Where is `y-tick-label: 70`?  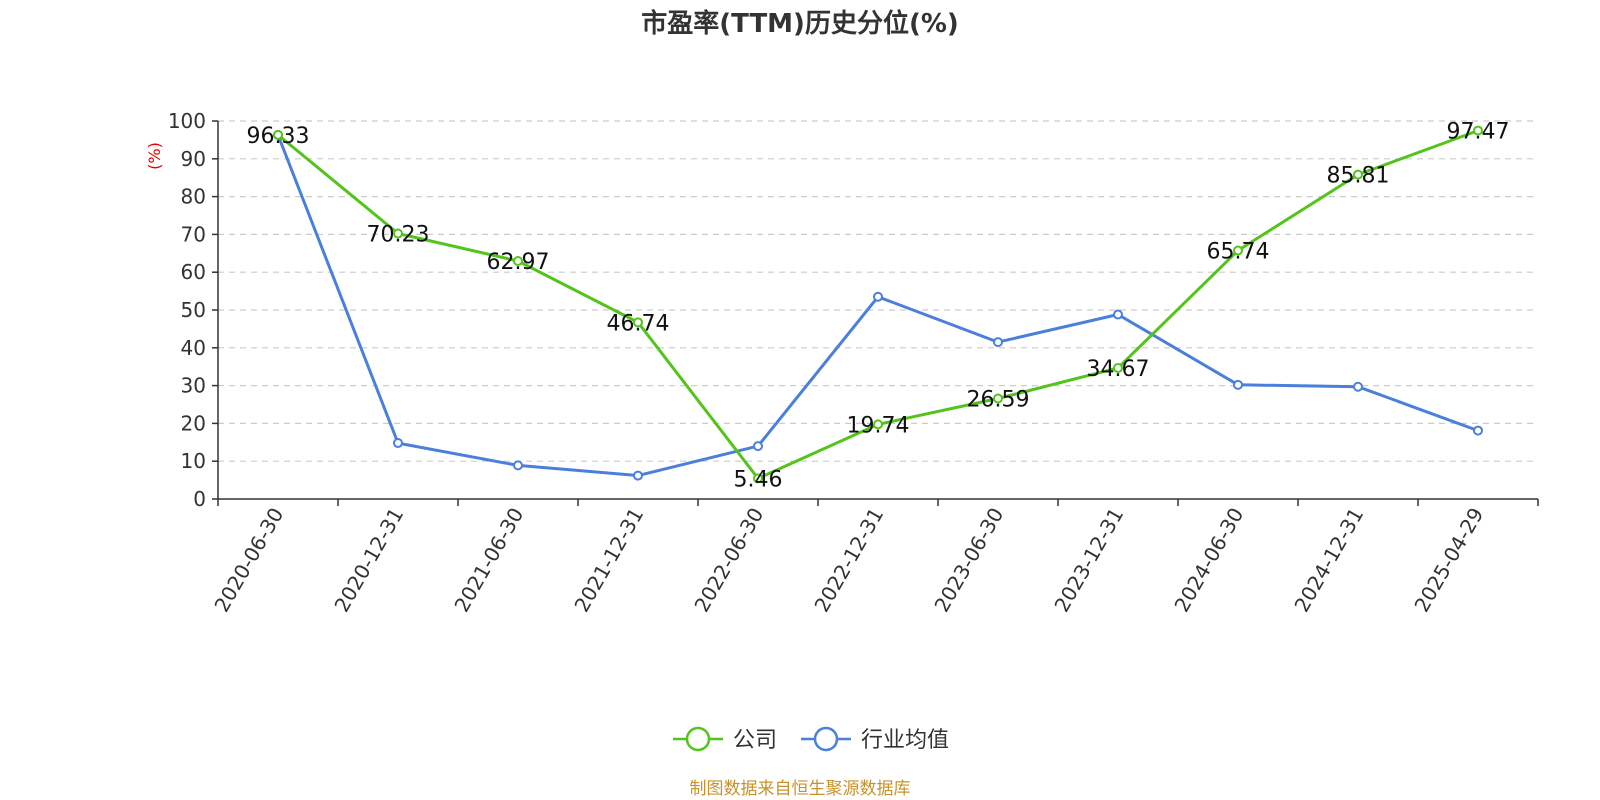
y-tick-label: 70 is located at coordinates (193, 234).